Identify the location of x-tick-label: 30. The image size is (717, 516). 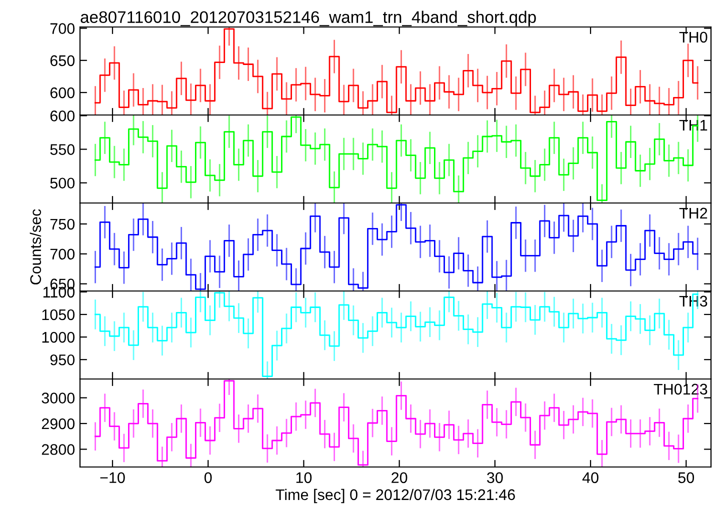
(495, 478).